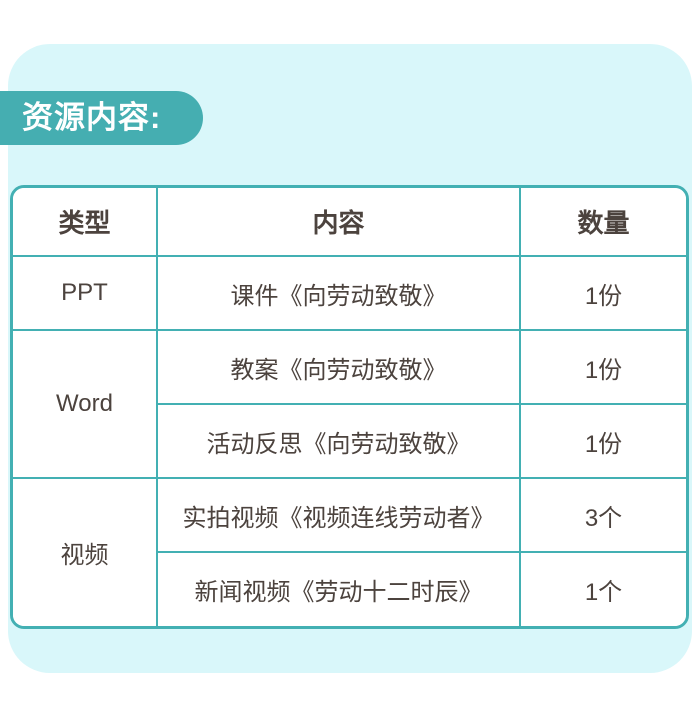 This screenshot has width=700, height=702. Describe the element at coordinates (338, 441) in the screenshot. I see `cell-content: 活动反思《向劳动致敬》` at that location.